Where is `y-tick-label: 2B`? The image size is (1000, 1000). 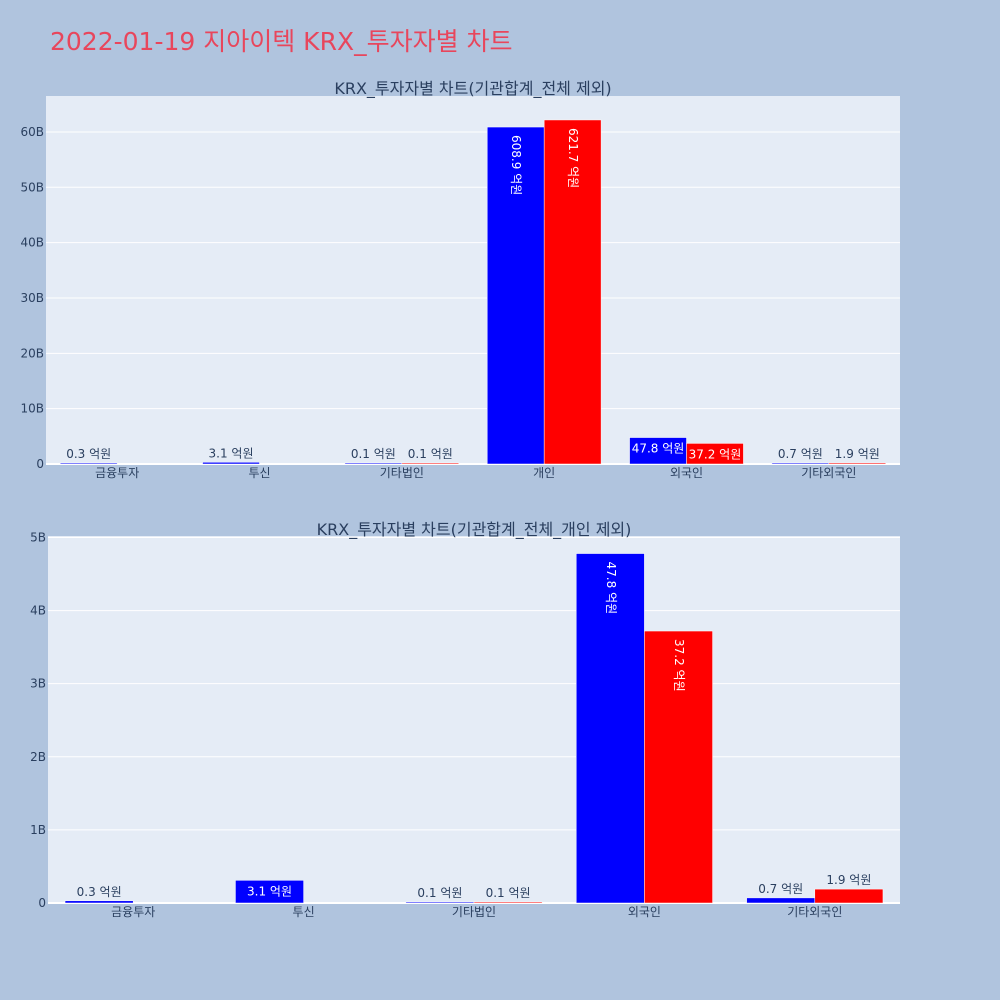 y-tick-label: 2B is located at coordinates (38, 757).